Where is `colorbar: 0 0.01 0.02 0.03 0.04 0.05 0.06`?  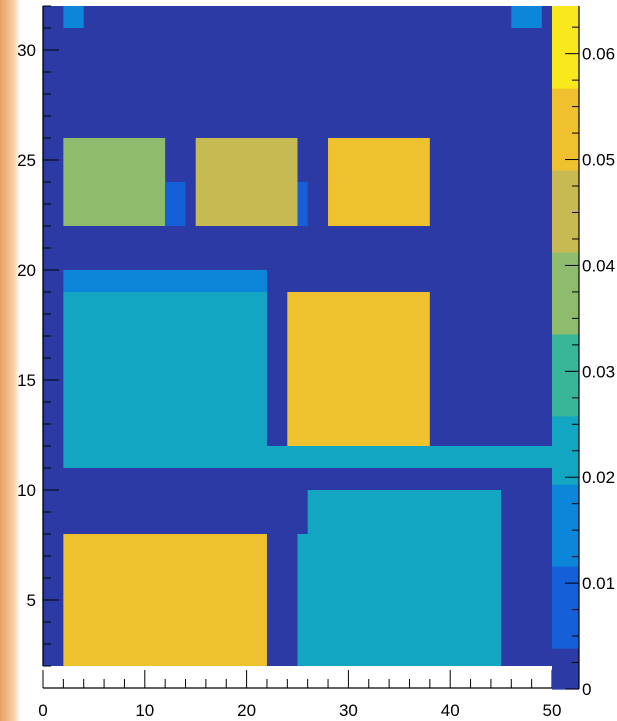 colorbar: 0 0.01 0.02 0.03 0.04 0.05 0.06 is located at coordinates (583, 352).